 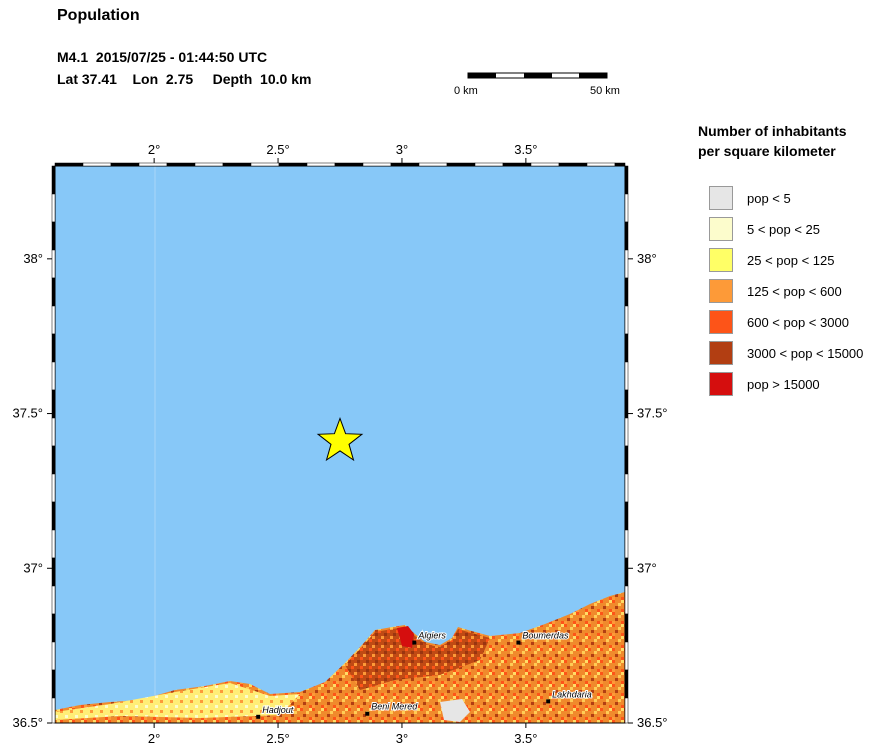 What do you see at coordinates (794, 291) in the screenshot?
I see `legend-label: 125 < pop < 600` at bounding box center [794, 291].